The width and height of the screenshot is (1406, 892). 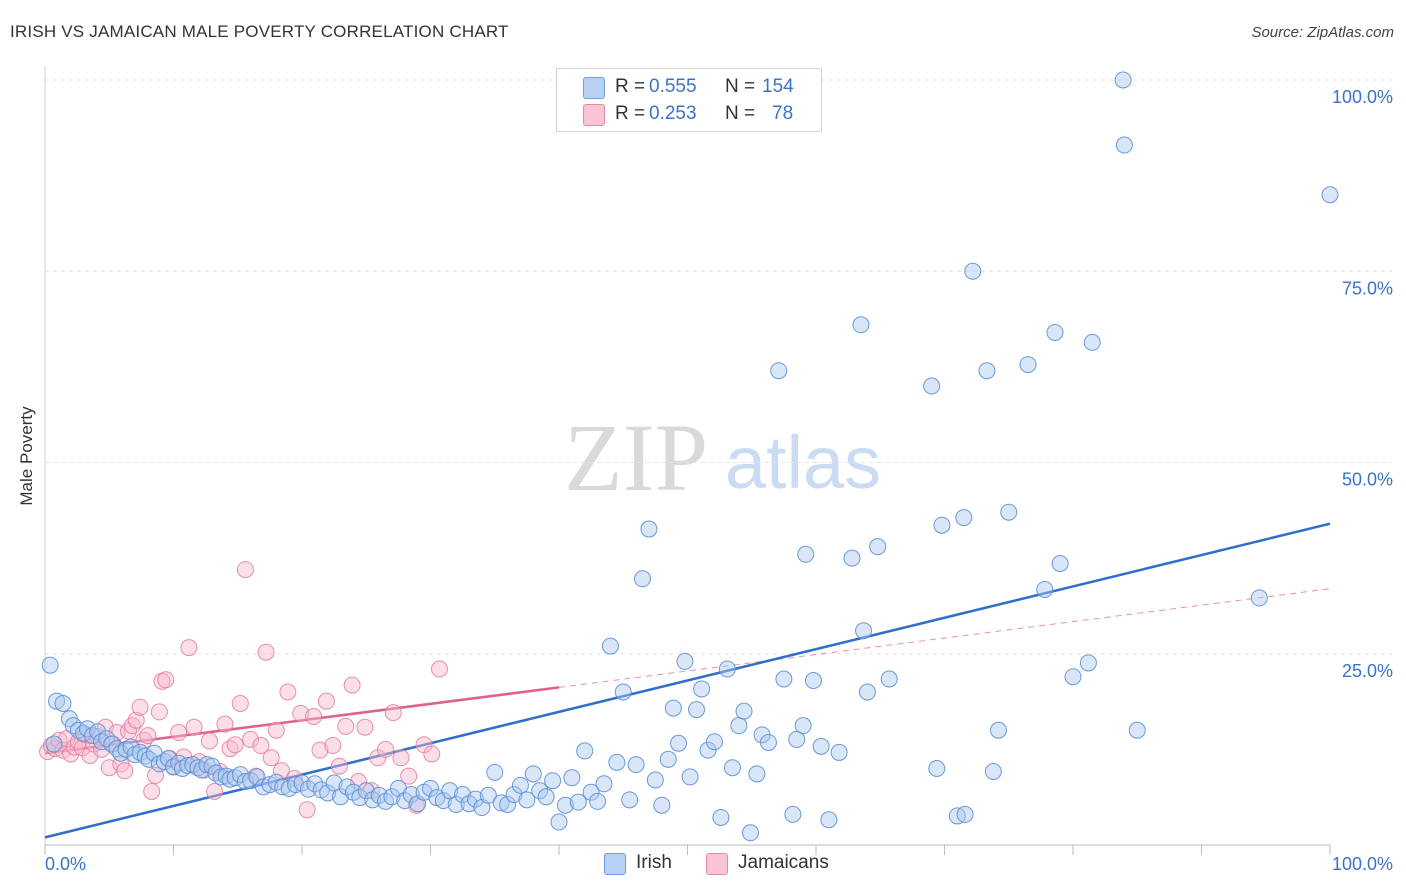 I want to click on bottom-legend-jamaicans-swatch, so click(x=717, y=864).